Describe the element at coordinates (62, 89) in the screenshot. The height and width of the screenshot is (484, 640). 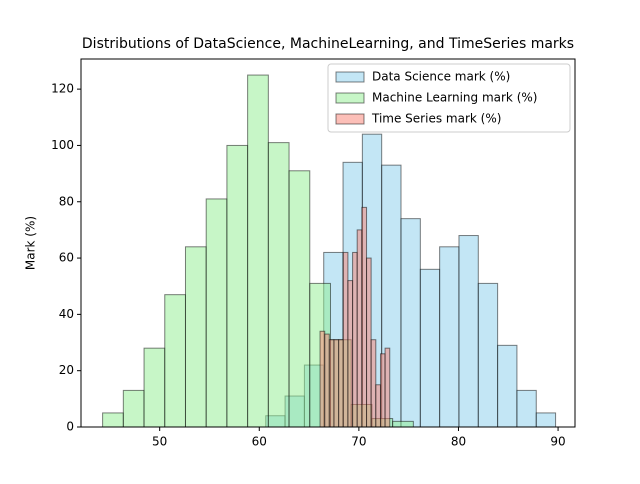
I see `y-tick-label: 120` at that location.